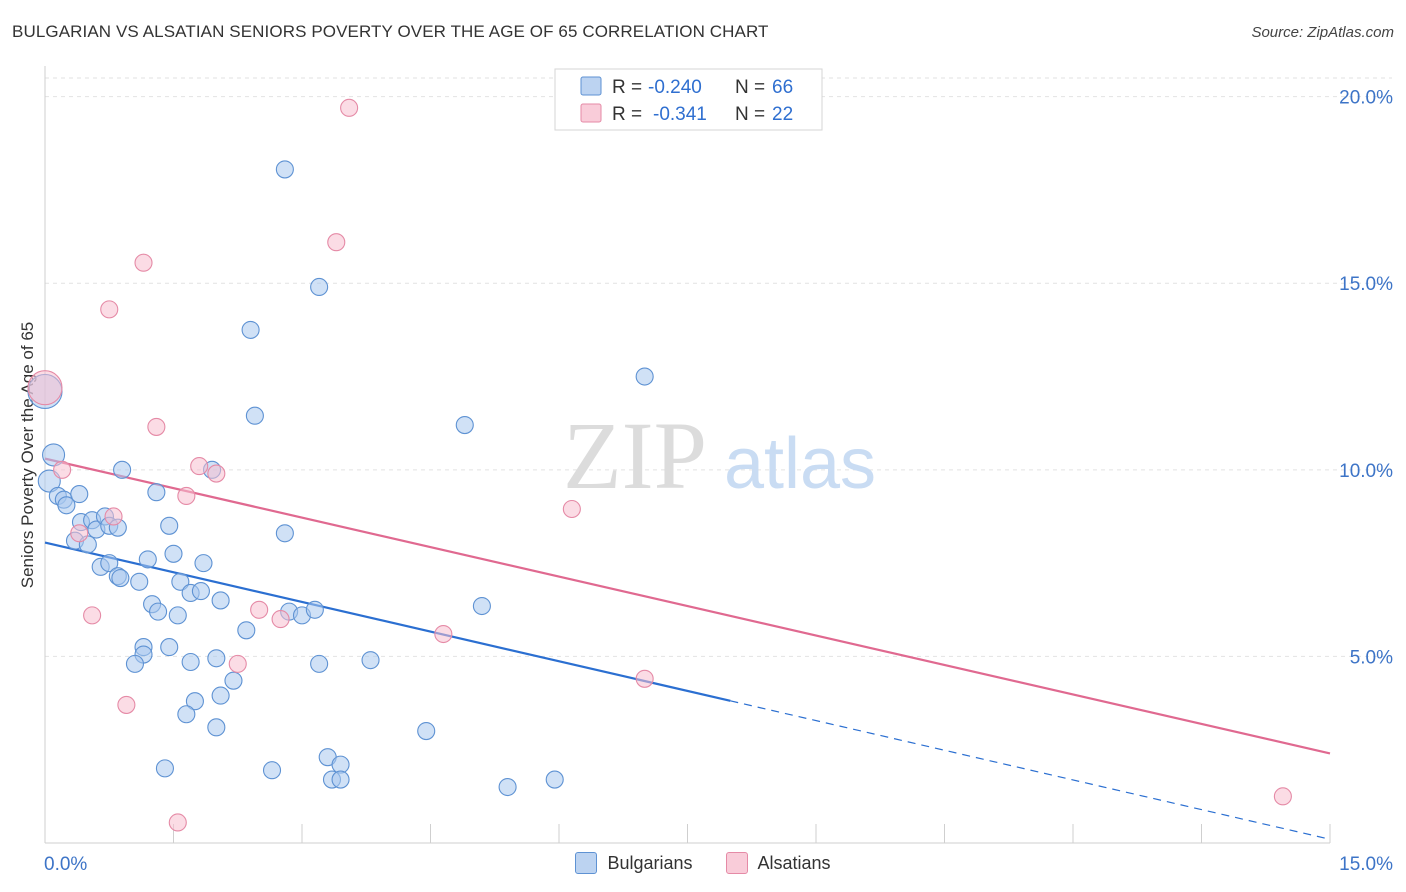  Describe the element at coordinates (750, 87) in the screenshot. I see `legend-n-label-bulgarians: N =` at that location.